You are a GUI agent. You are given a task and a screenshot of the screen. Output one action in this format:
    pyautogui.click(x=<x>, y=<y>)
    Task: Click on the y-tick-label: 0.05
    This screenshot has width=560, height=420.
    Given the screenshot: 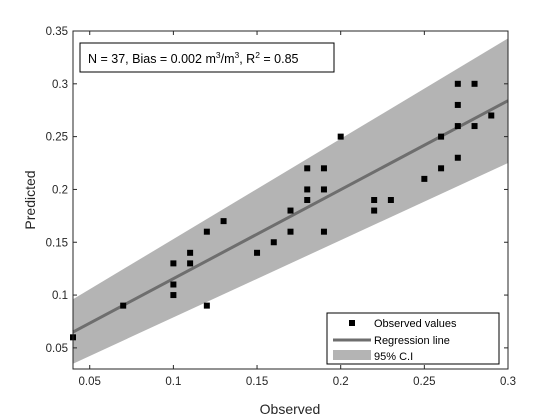 What is the action you would take?
    pyautogui.click(x=57, y=349)
    